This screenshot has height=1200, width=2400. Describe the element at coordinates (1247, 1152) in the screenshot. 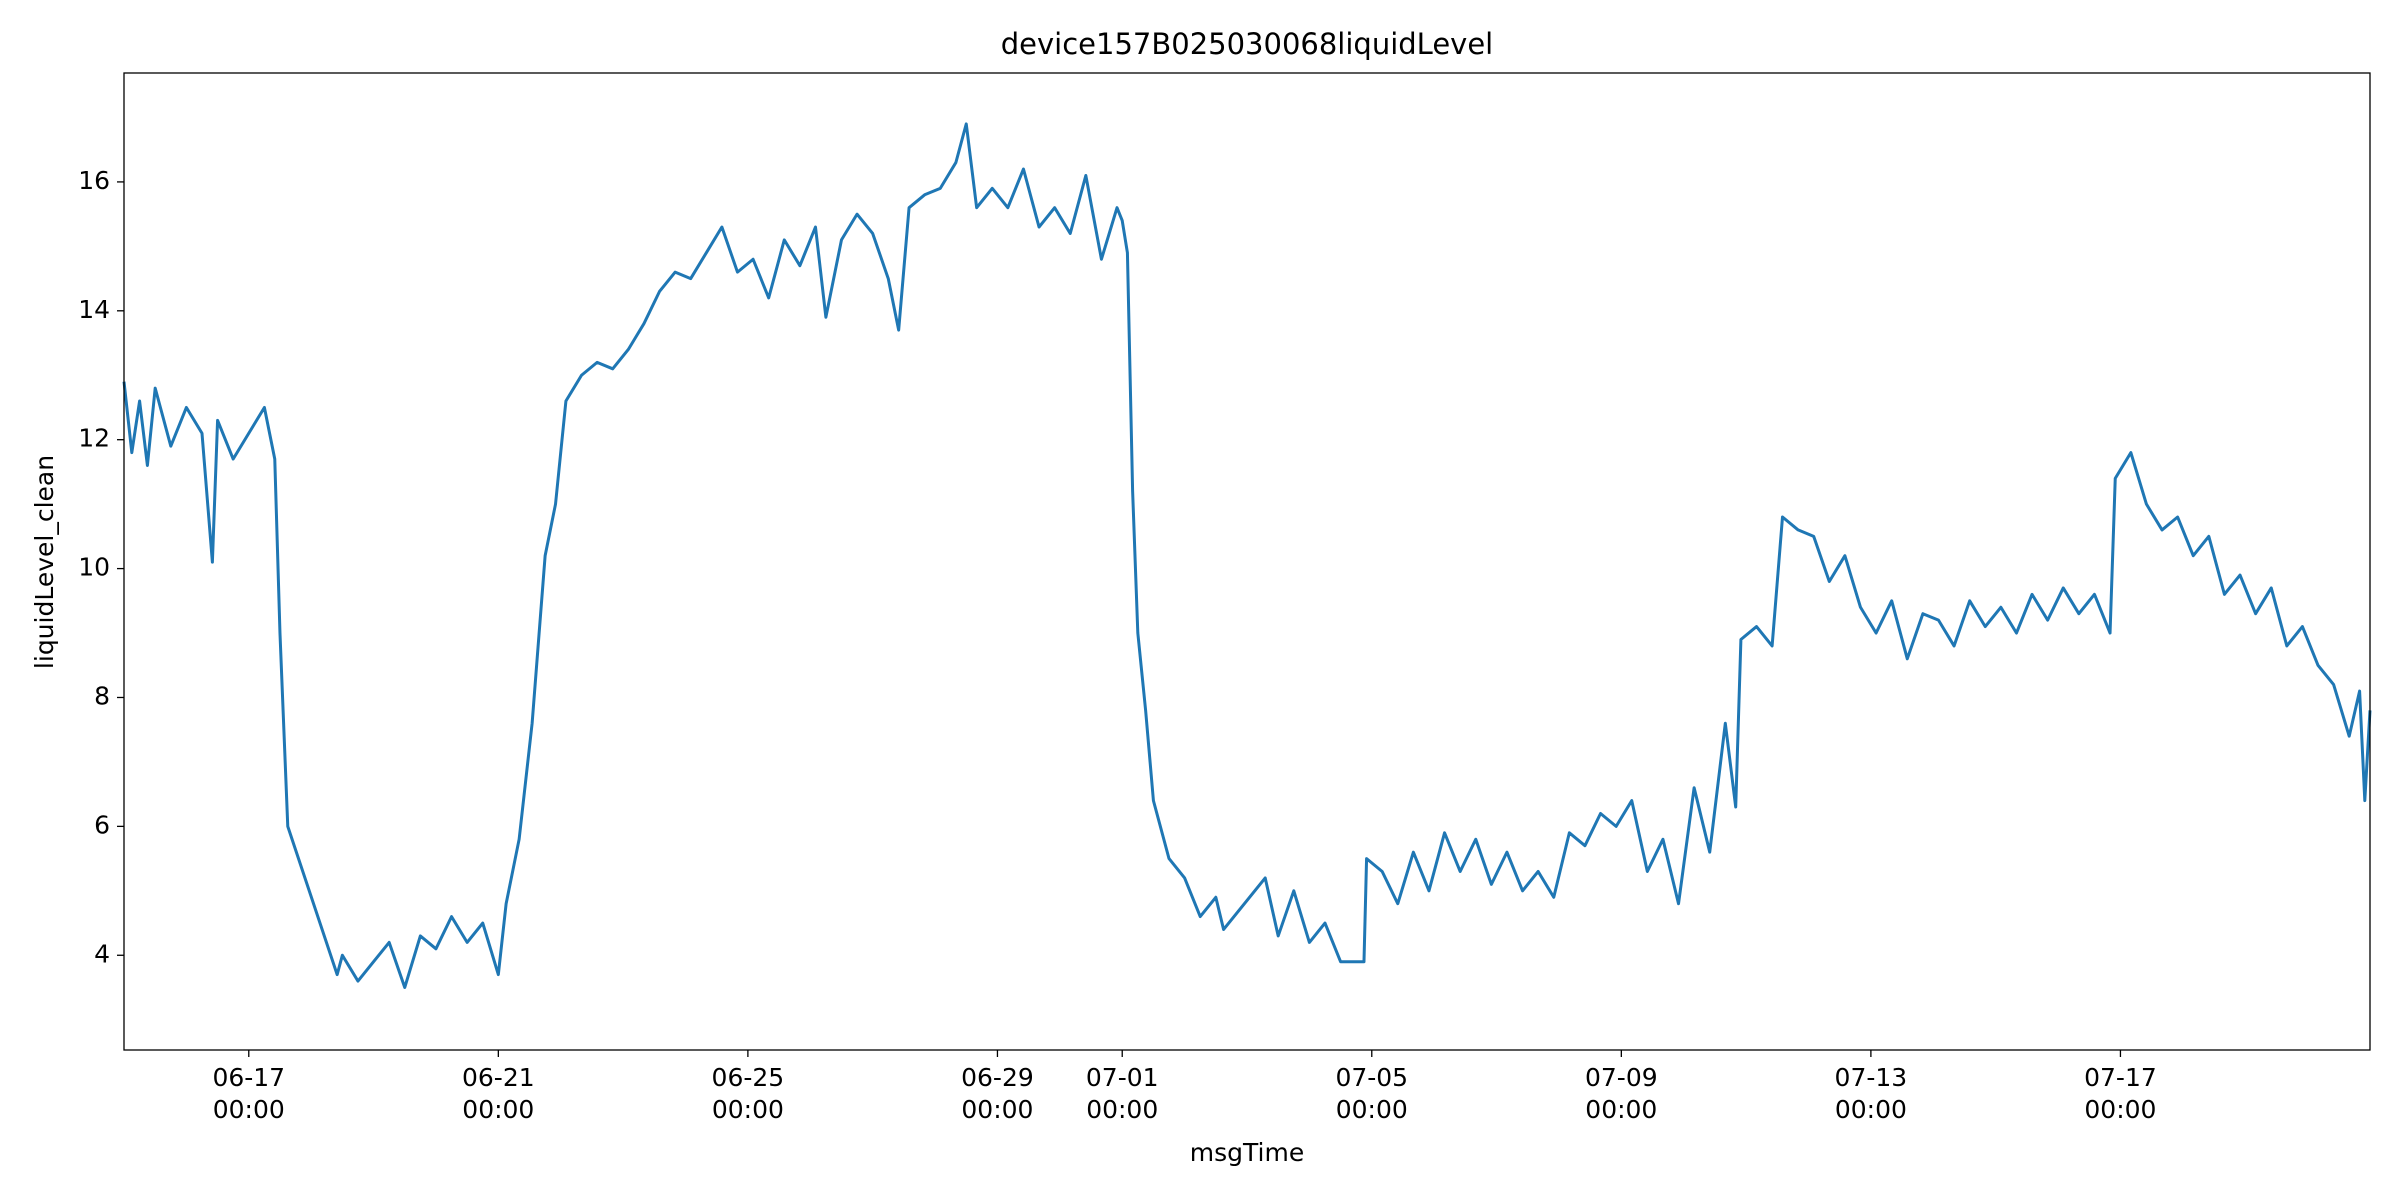

I see `x-axis-label: msgTime` at that location.